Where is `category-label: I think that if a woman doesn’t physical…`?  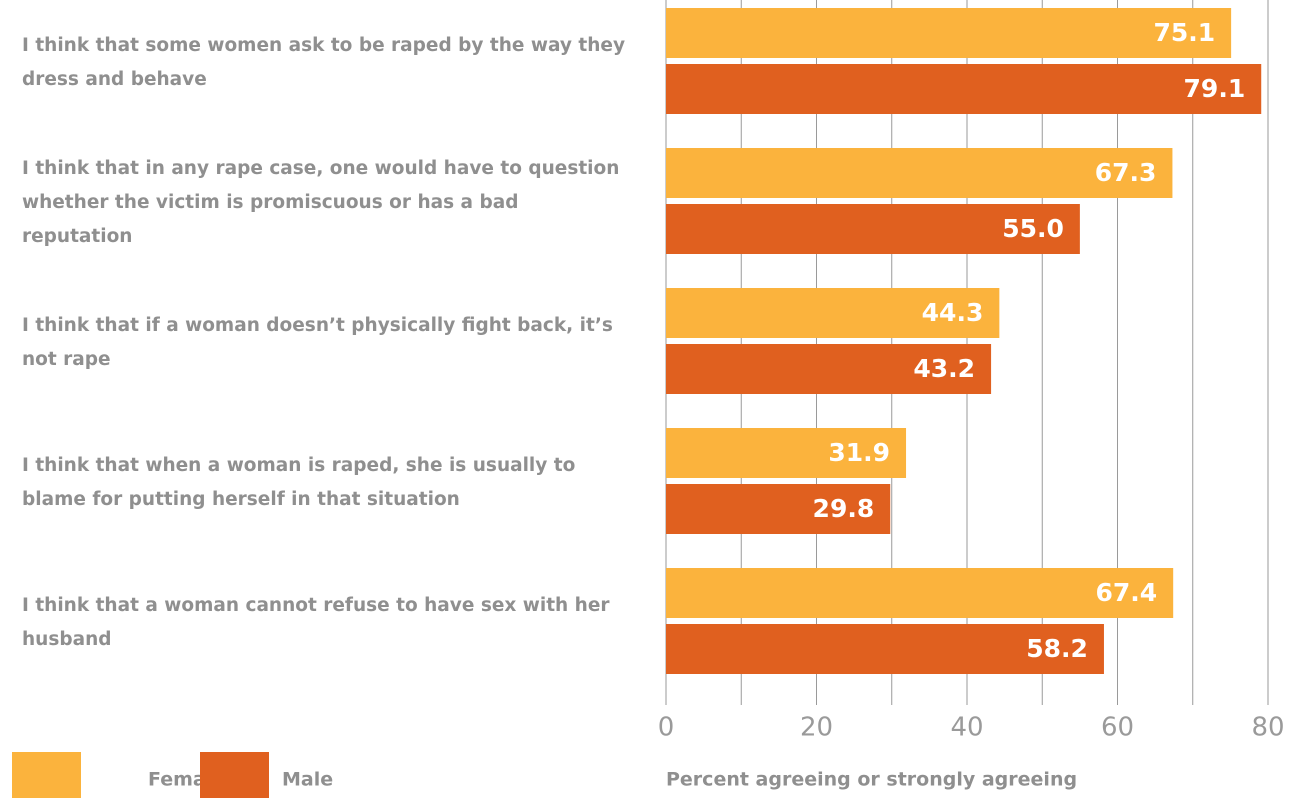 category-label: I think that if a woman doesn’t physical… is located at coordinates (317, 342).